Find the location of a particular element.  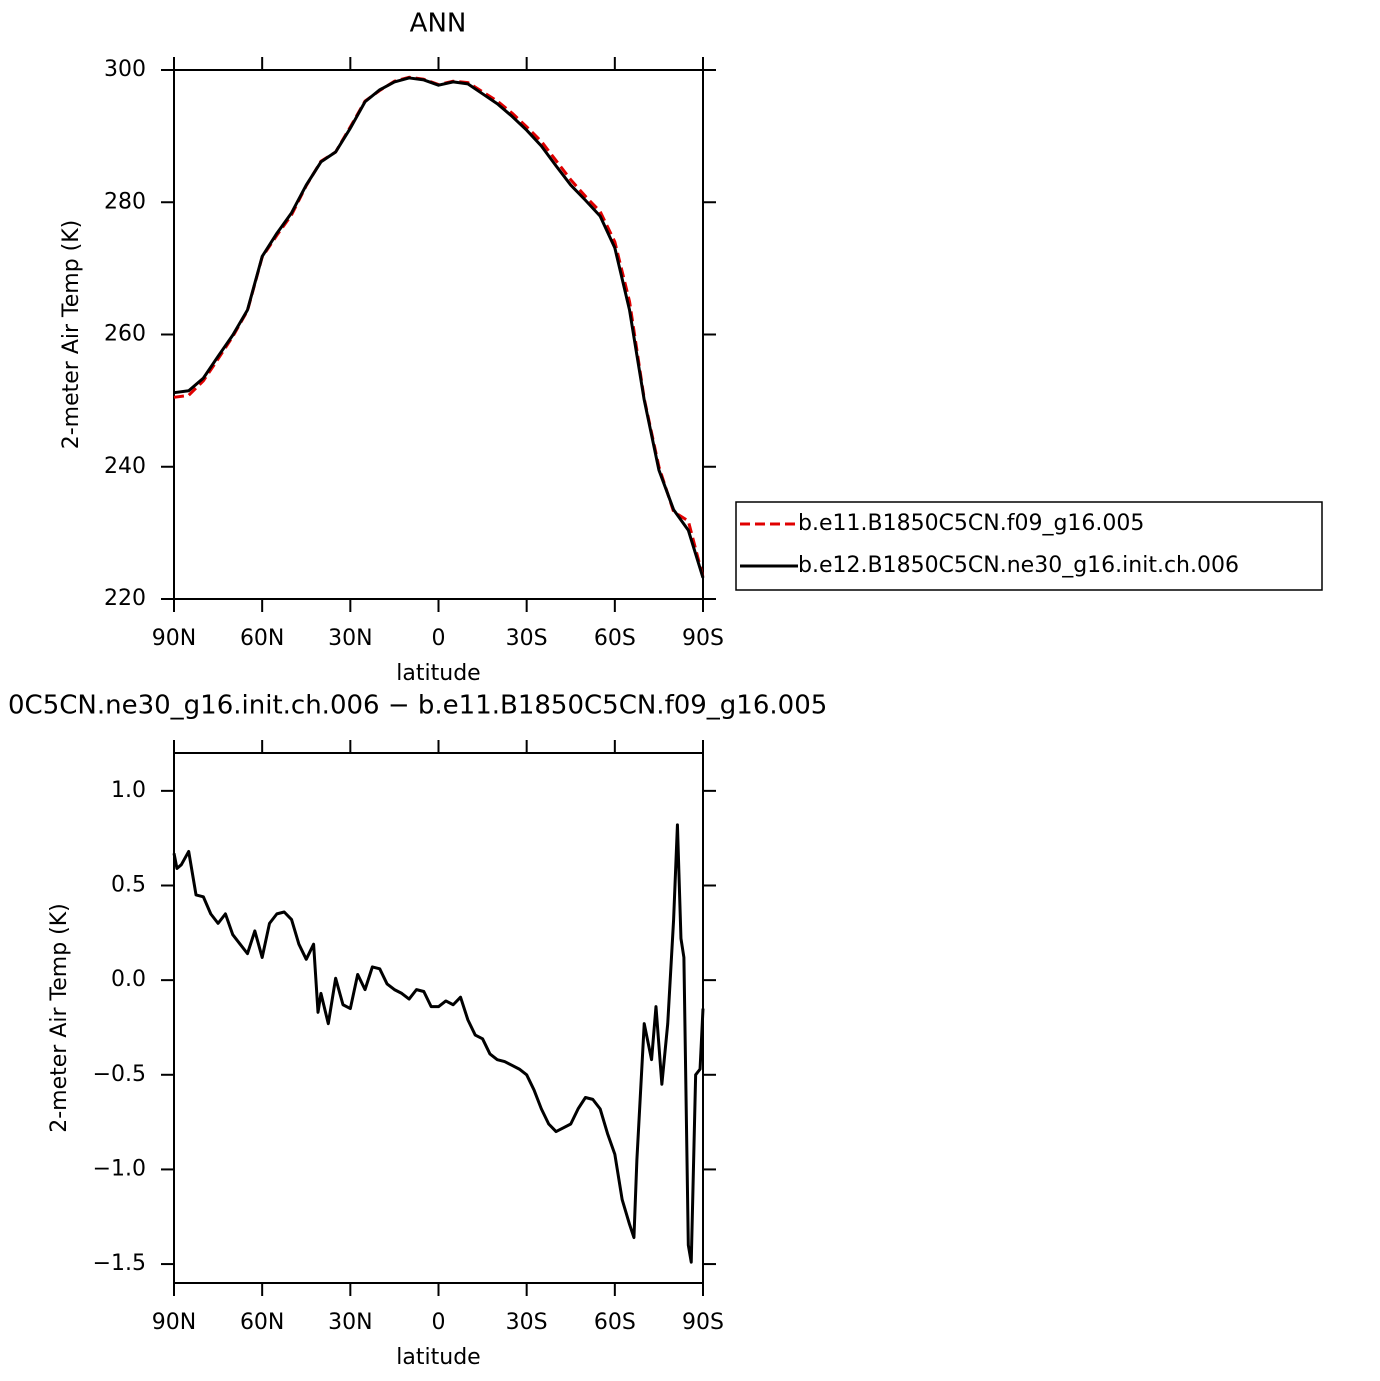

y-tick-label: 260 is located at coordinates (125, 334).